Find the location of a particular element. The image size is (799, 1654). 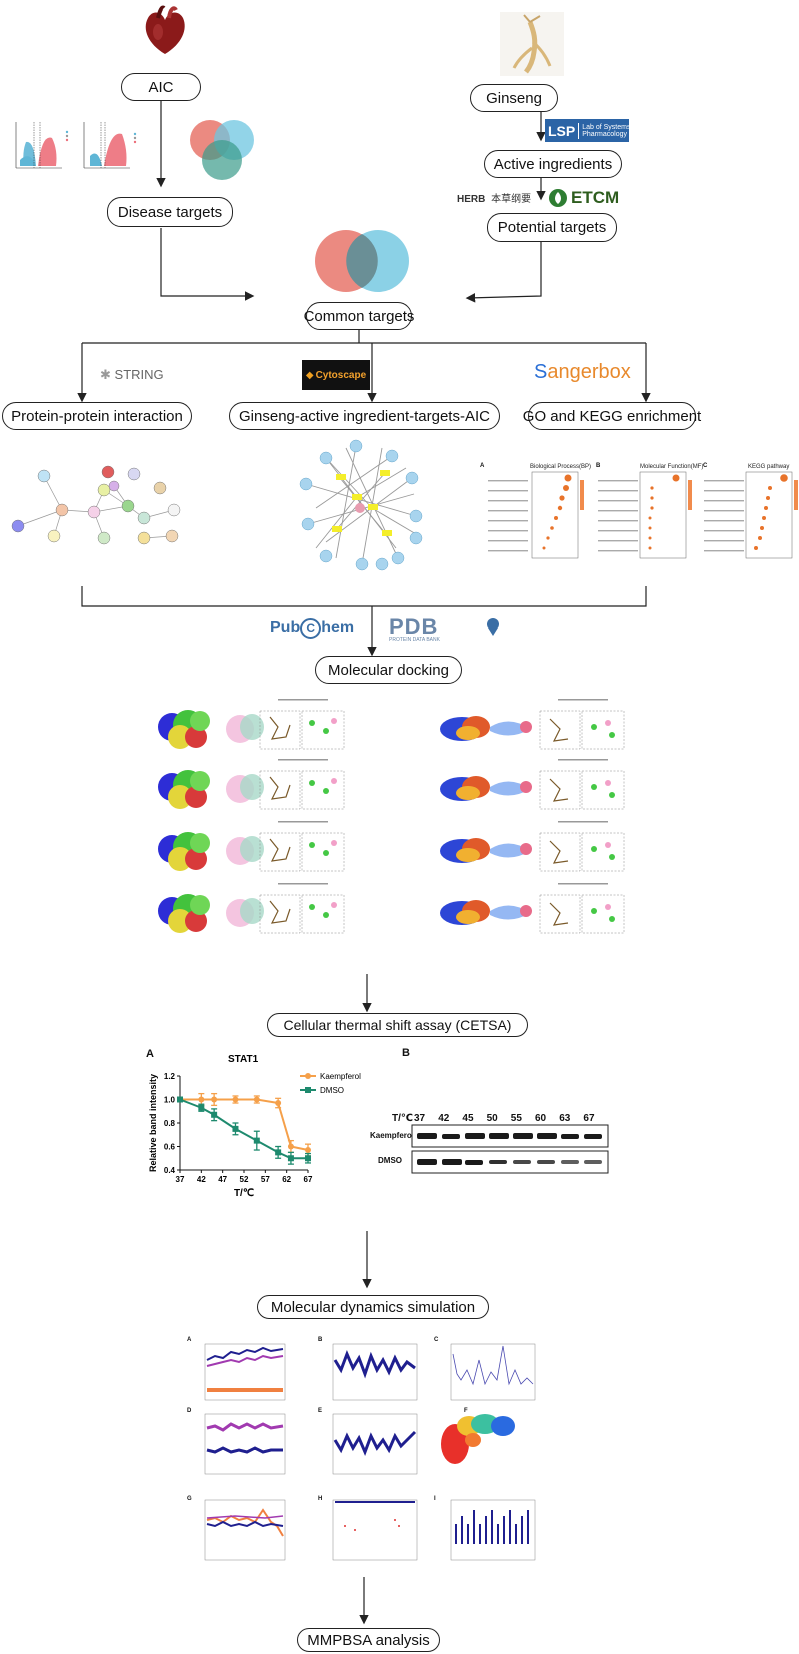

merge-arrows-docking is located at coordinates (364, 621).